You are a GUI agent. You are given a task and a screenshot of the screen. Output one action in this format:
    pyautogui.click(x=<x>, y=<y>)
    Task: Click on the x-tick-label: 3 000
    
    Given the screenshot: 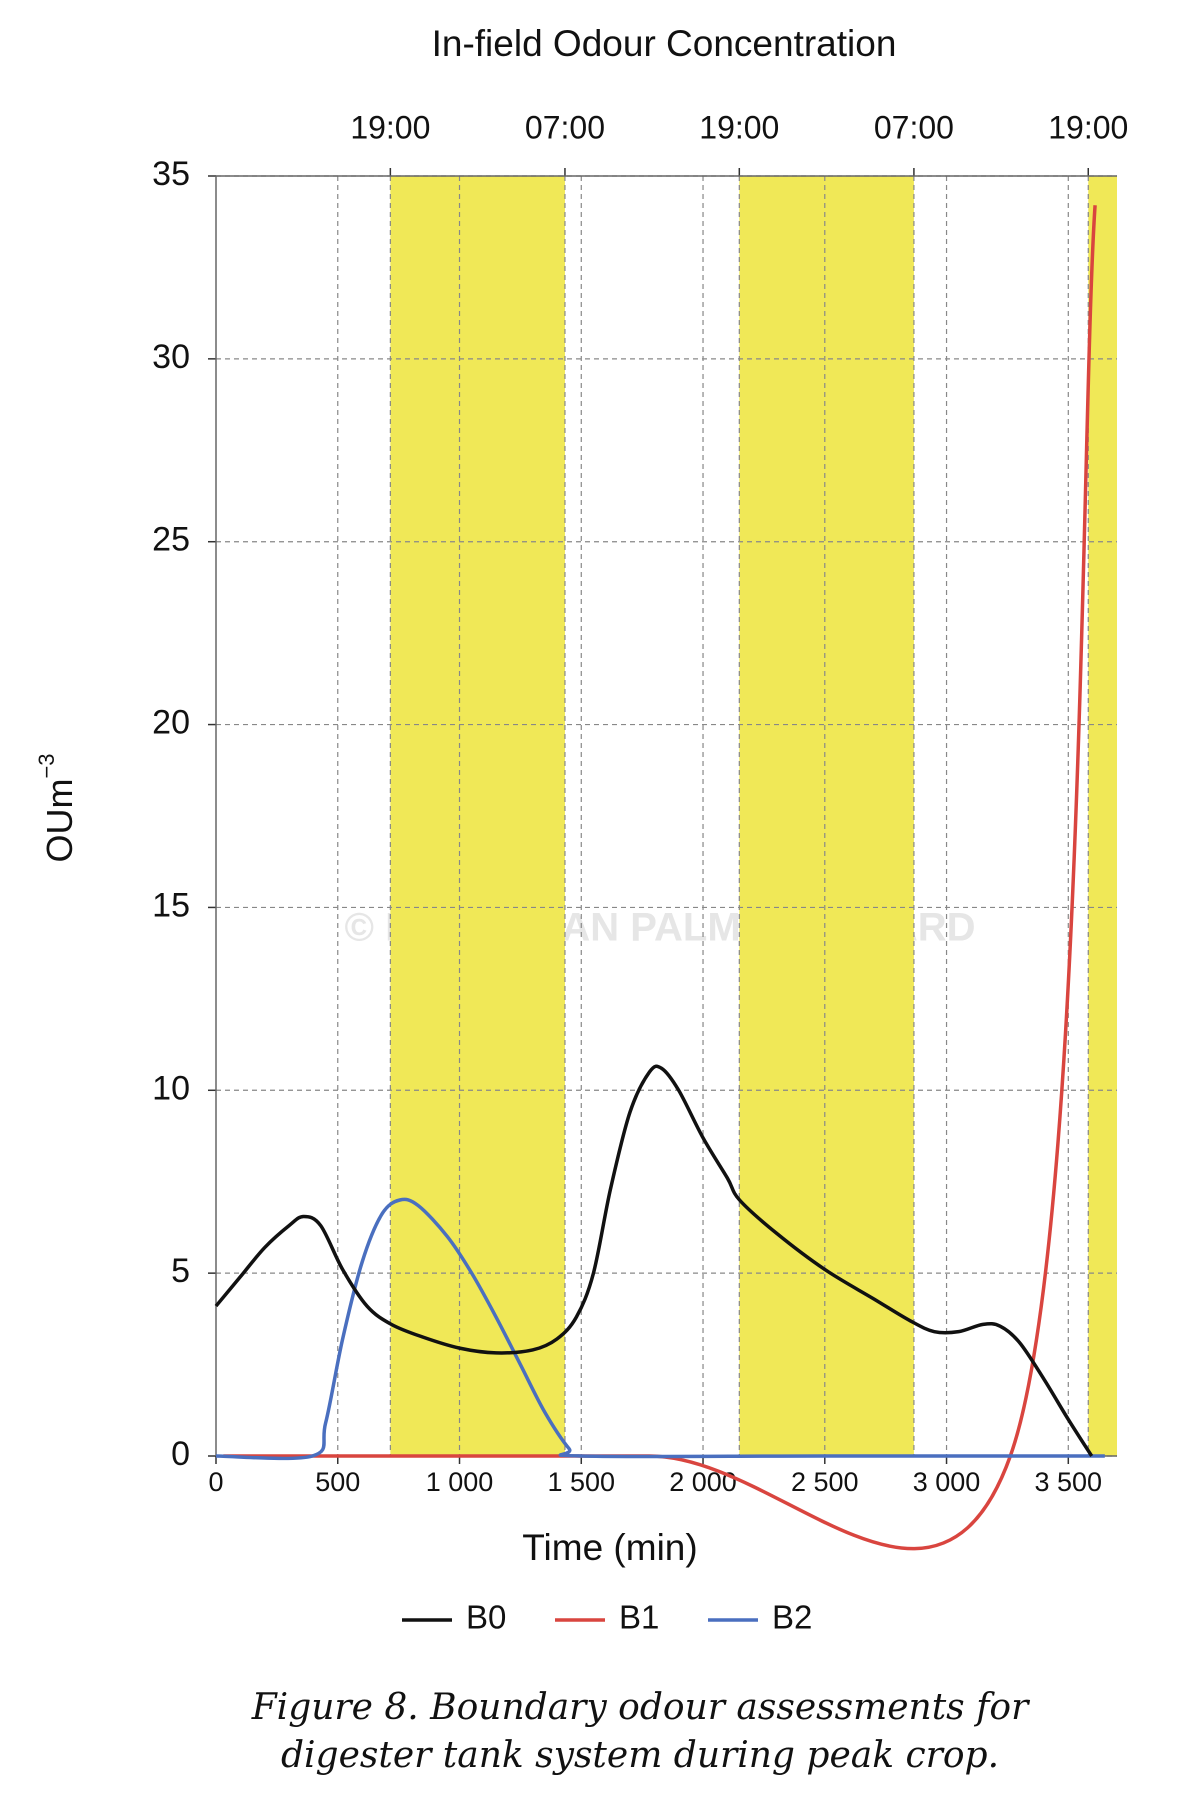 What is the action you would take?
    pyautogui.click(x=947, y=1482)
    